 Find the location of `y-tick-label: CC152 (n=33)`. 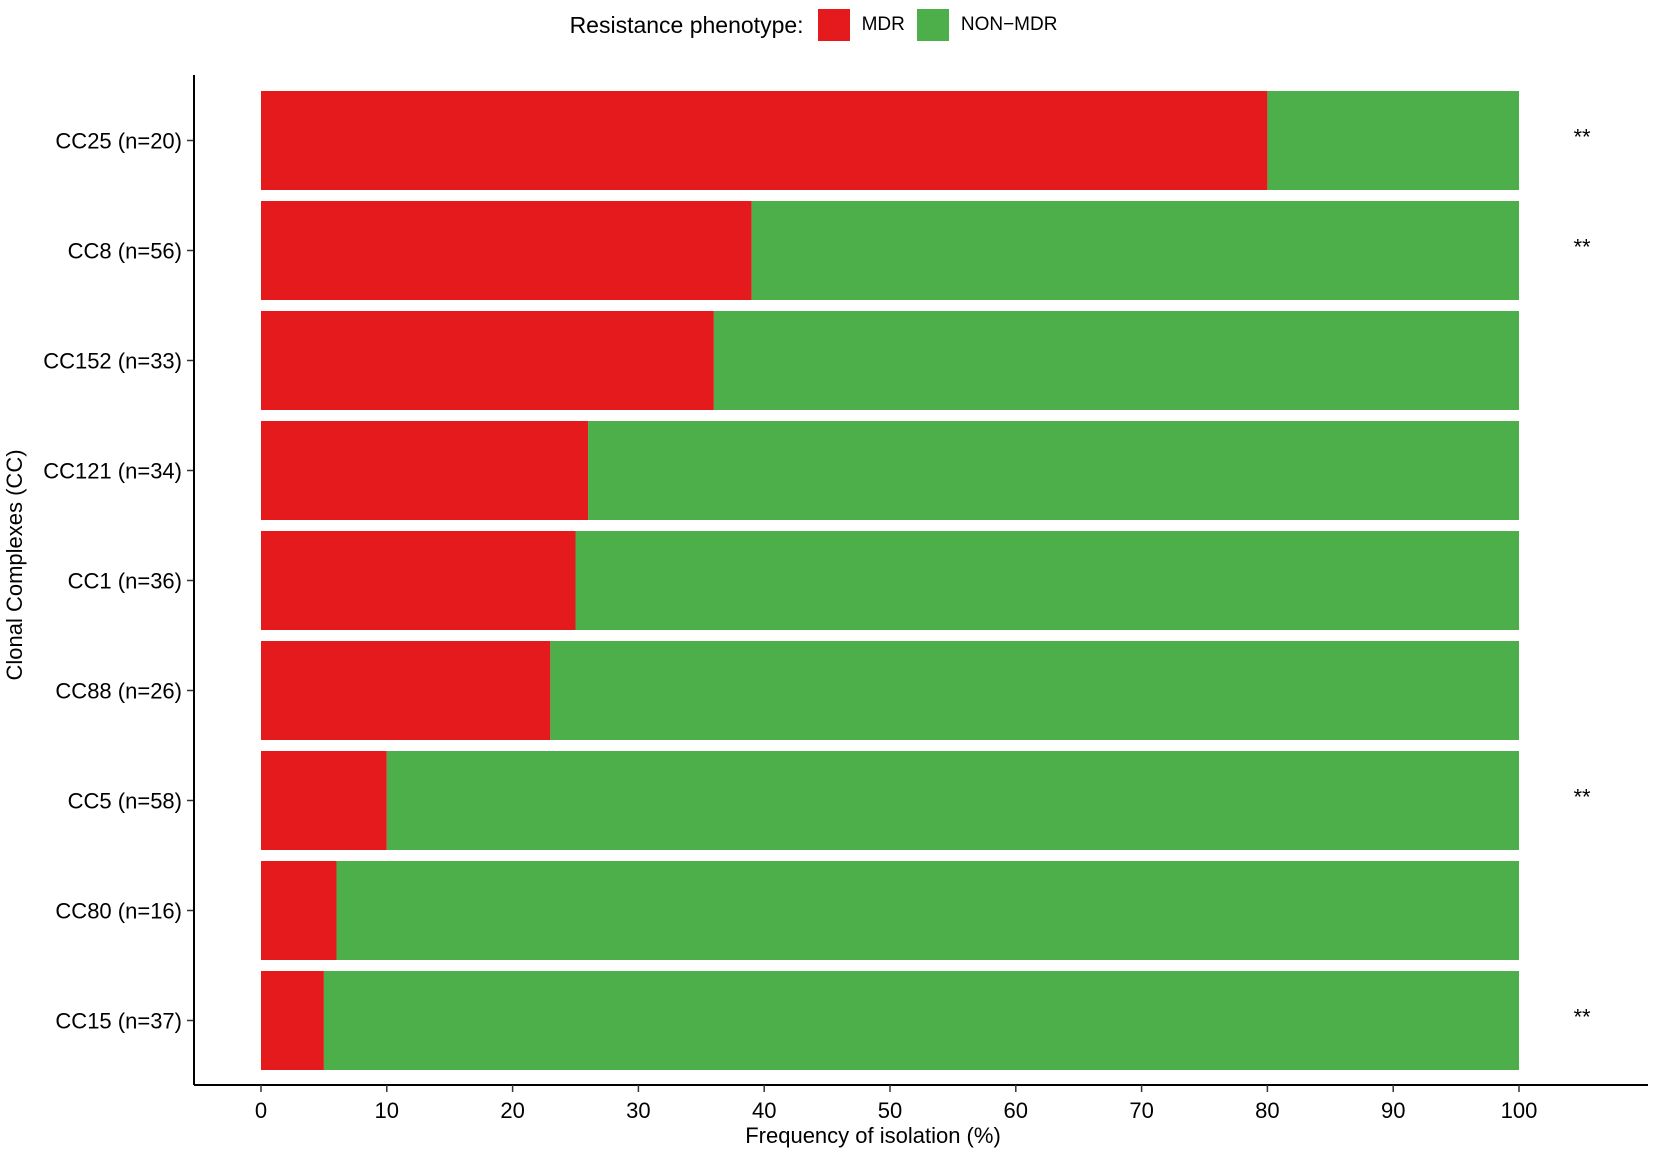

y-tick-label: CC152 (n=33) is located at coordinates (112, 361).